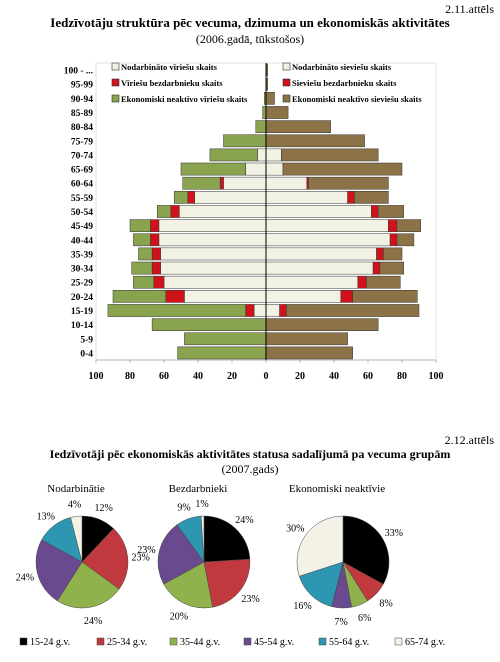 Image resolution: width=500 pixels, height=662 pixels. I want to click on y-tick-label: 5-9, so click(86, 340).